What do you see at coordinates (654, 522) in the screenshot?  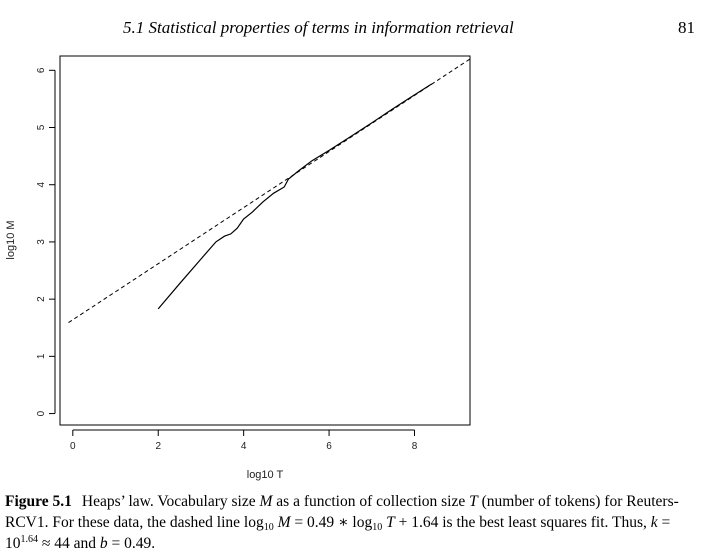 I see `var-k: k` at bounding box center [654, 522].